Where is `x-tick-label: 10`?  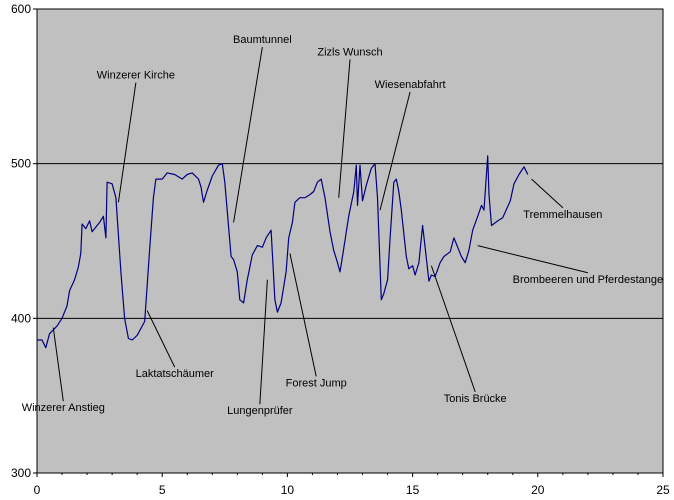 x-tick-label: 10 is located at coordinates (288, 490).